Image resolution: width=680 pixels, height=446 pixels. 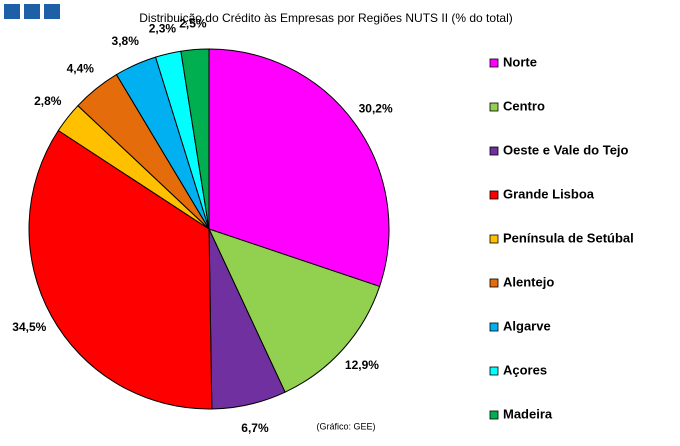 What do you see at coordinates (193, 24) in the screenshot?
I see `value-label: 2,5%` at bounding box center [193, 24].